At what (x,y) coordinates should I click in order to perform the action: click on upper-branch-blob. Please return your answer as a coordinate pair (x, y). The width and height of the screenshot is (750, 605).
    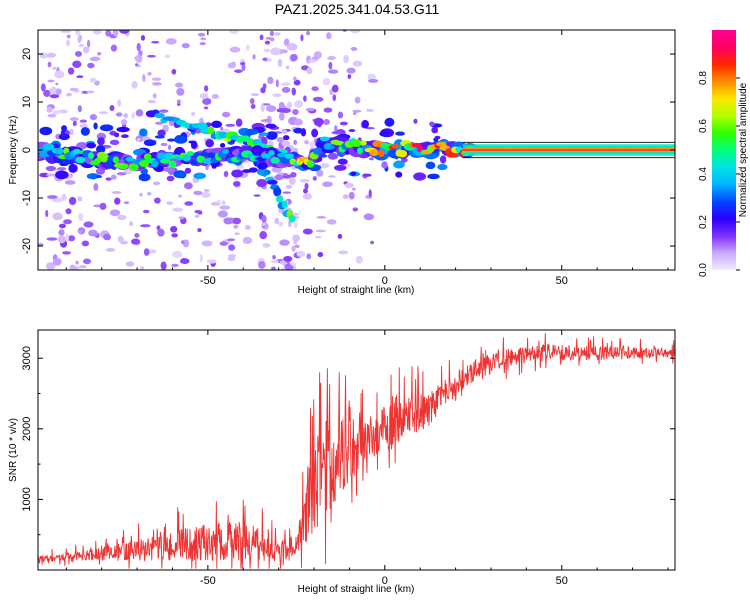
    Looking at the image, I should click on (210, 130).